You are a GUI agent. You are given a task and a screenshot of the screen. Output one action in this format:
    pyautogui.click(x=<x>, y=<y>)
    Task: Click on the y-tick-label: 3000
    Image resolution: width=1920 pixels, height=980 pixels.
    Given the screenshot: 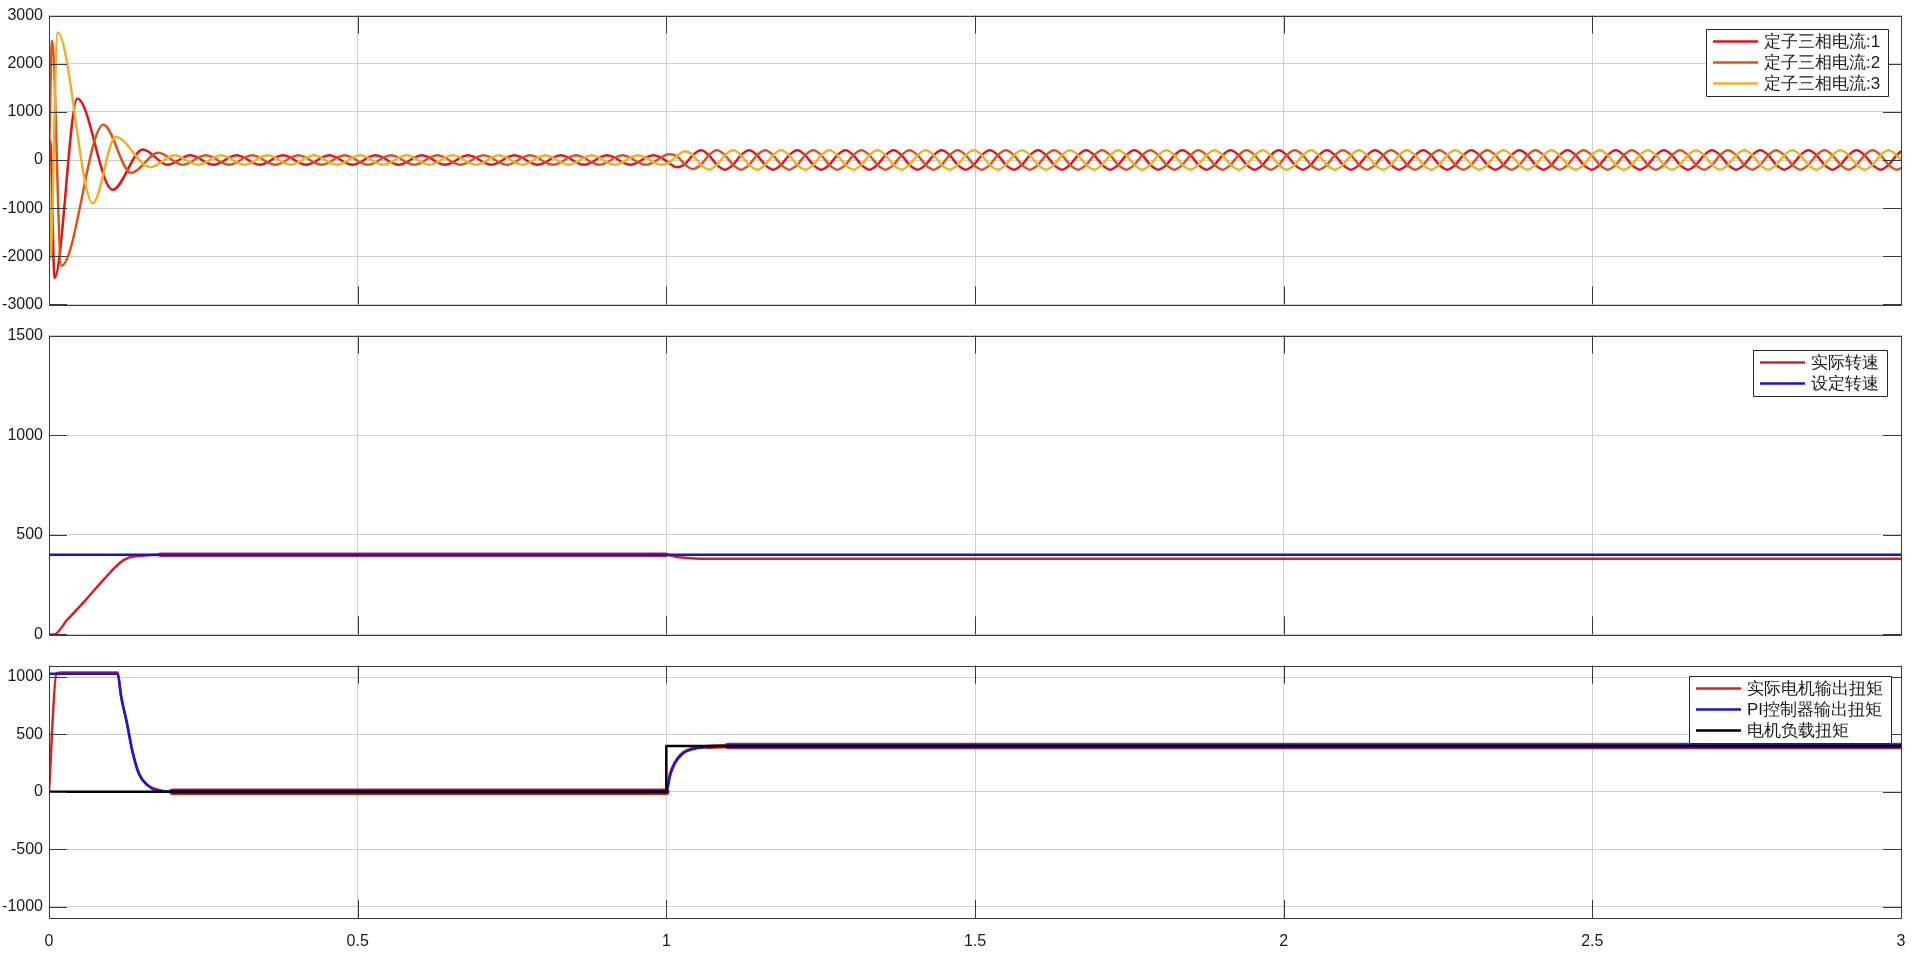 What is the action you would take?
    pyautogui.click(x=25, y=15)
    